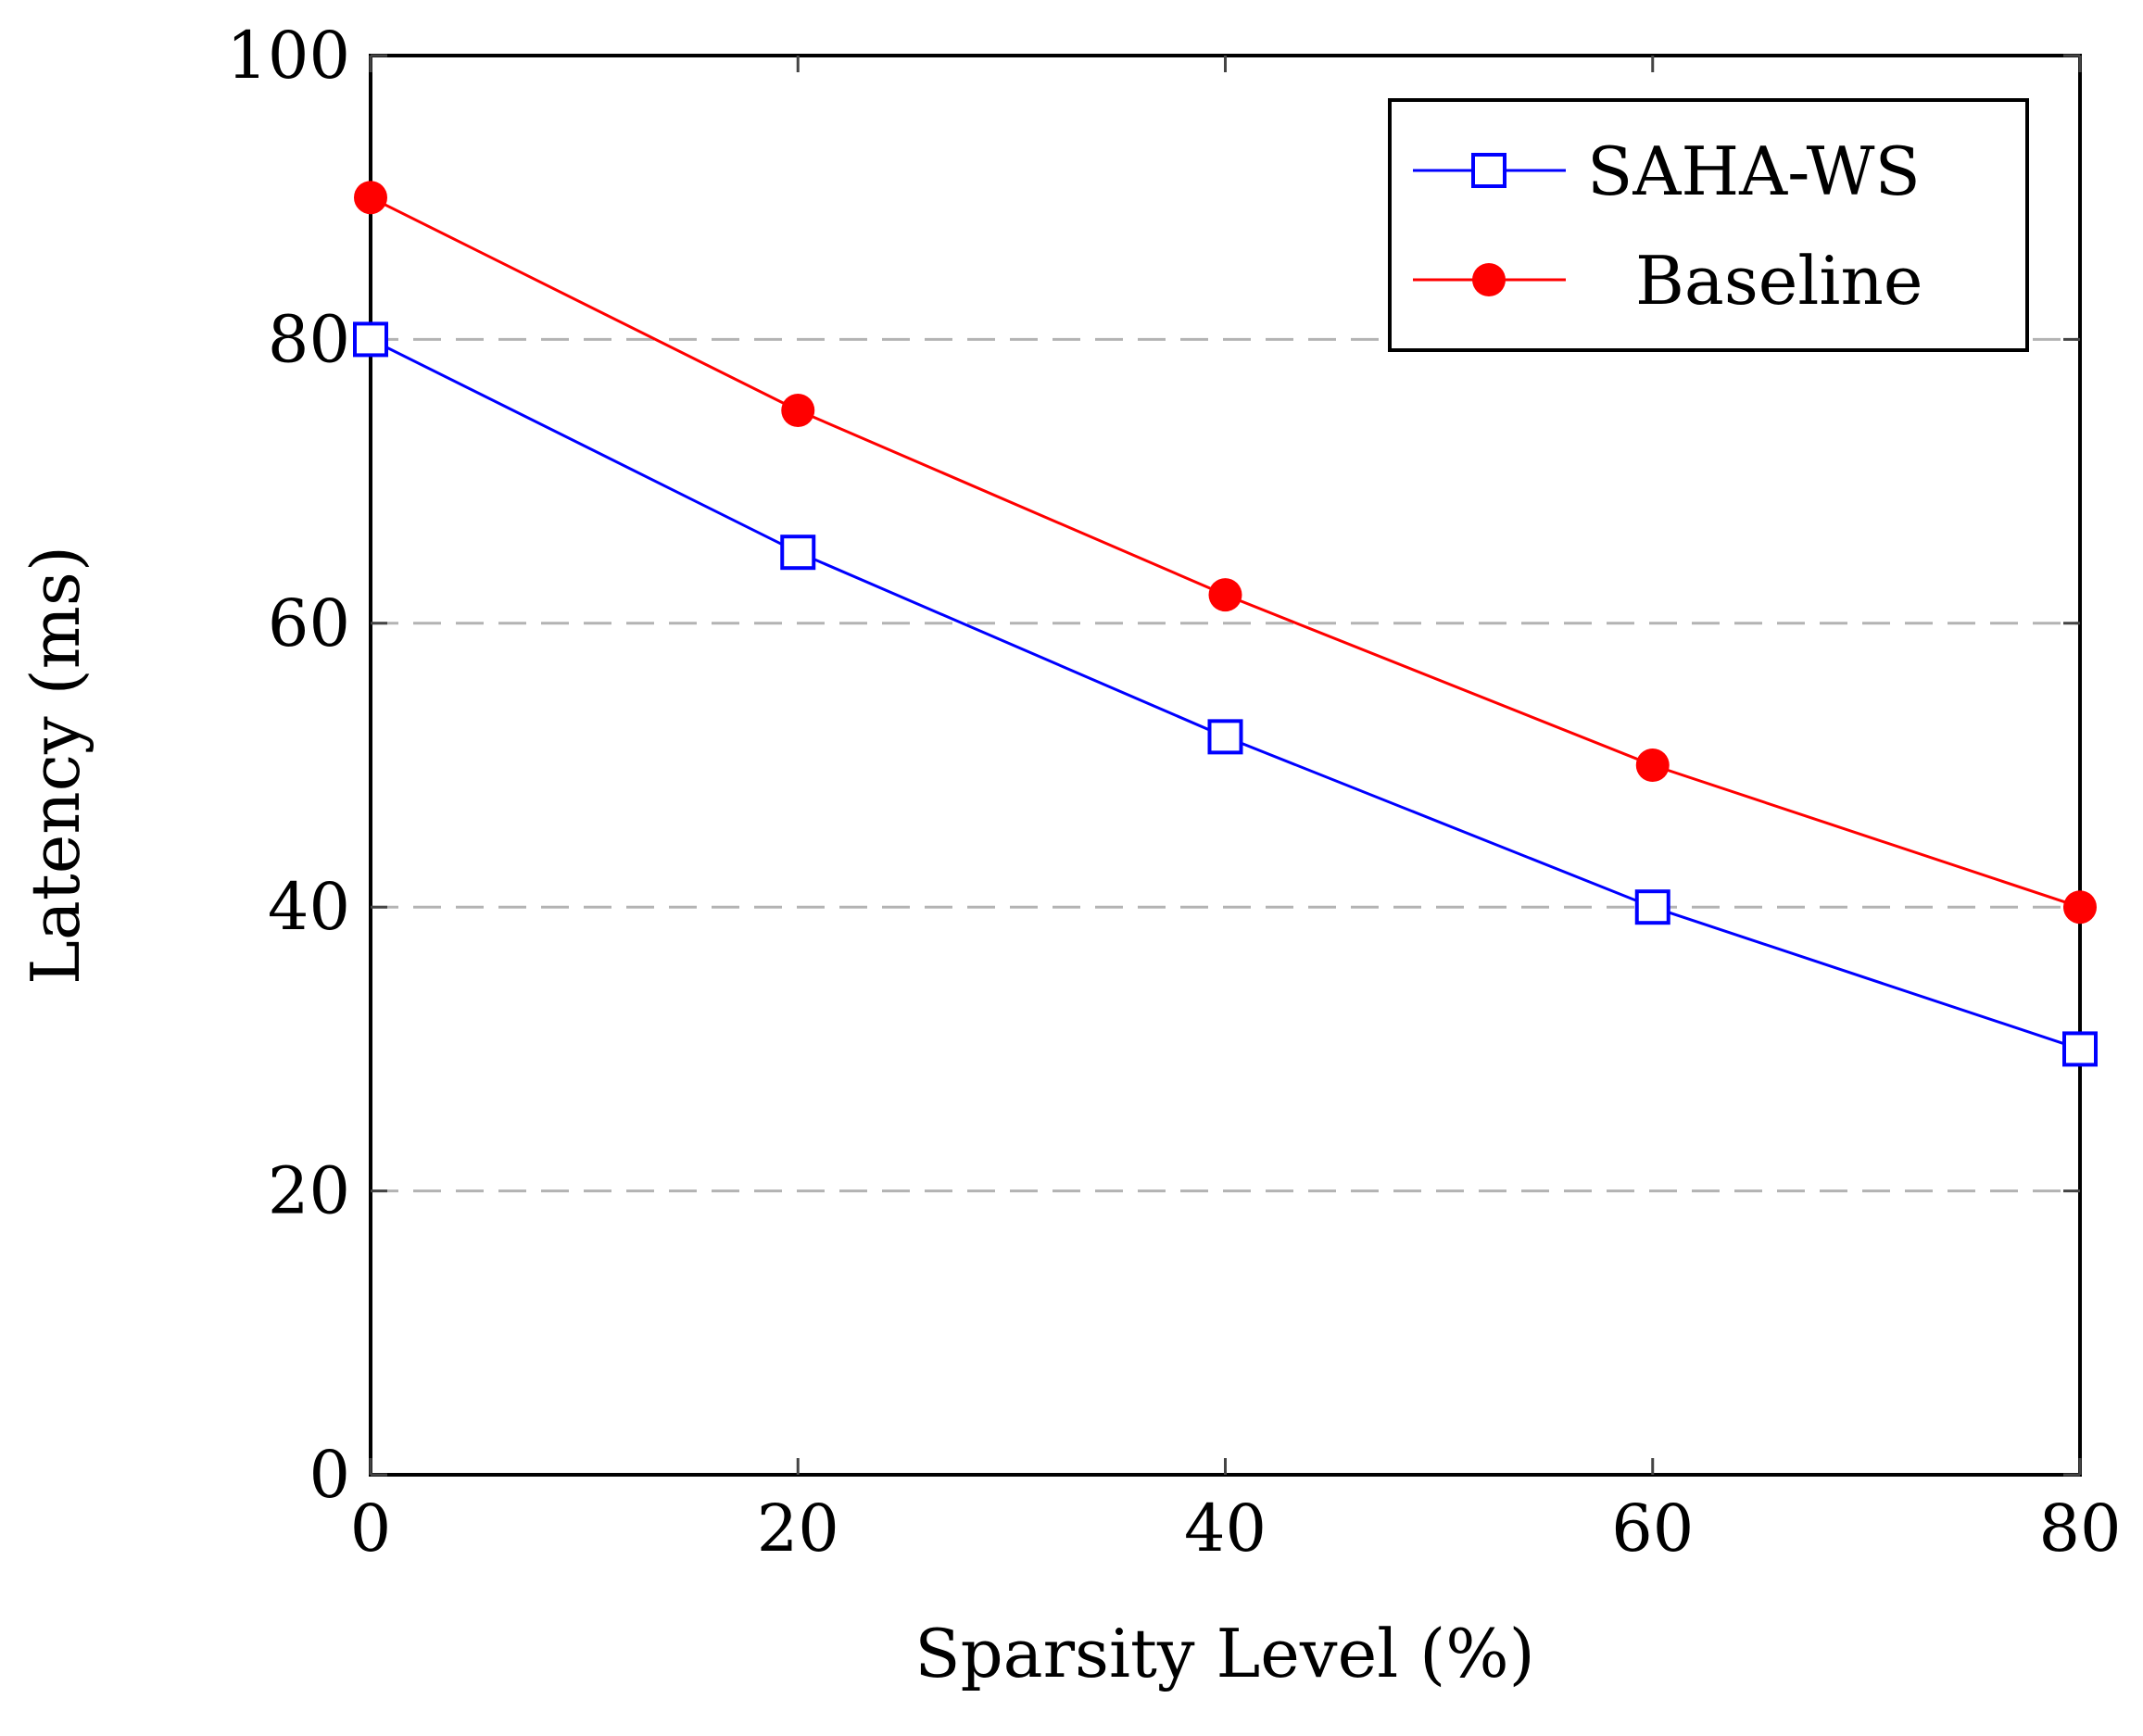  What do you see at coordinates (1225, 1528) in the screenshot?
I see `x-tick-label: 40` at bounding box center [1225, 1528].